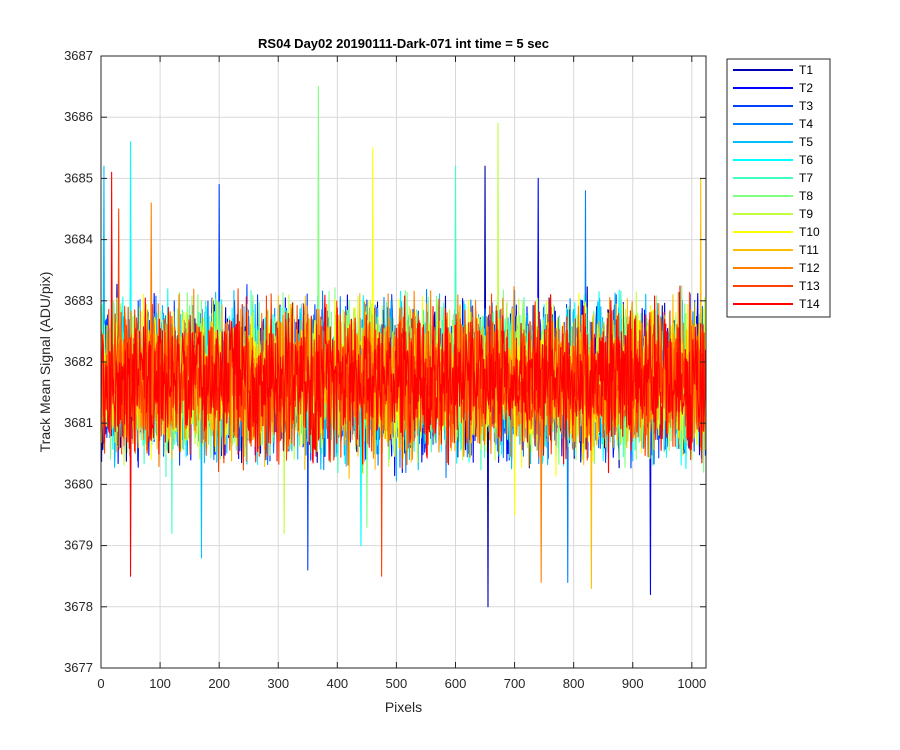 The height and width of the screenshot is (750, 900). Describe the element at coordinates (397, 683) in the screenshot. I see `x-tick-label: 500` at that location.